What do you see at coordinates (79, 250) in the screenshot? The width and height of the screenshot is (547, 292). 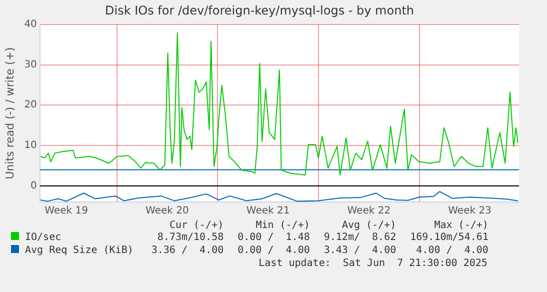 I see `legend-label: Avg Req Size (KiB)` at bounding box center [79, 250].